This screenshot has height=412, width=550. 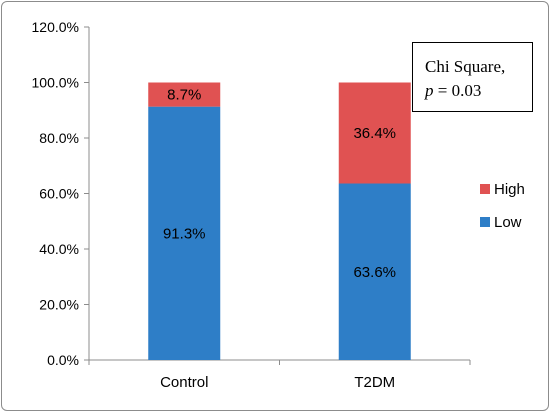 What do you see at coordinates (509, 189) in the screenshot?
I see `legend-label-high: High` at bounding box center [509, 189].